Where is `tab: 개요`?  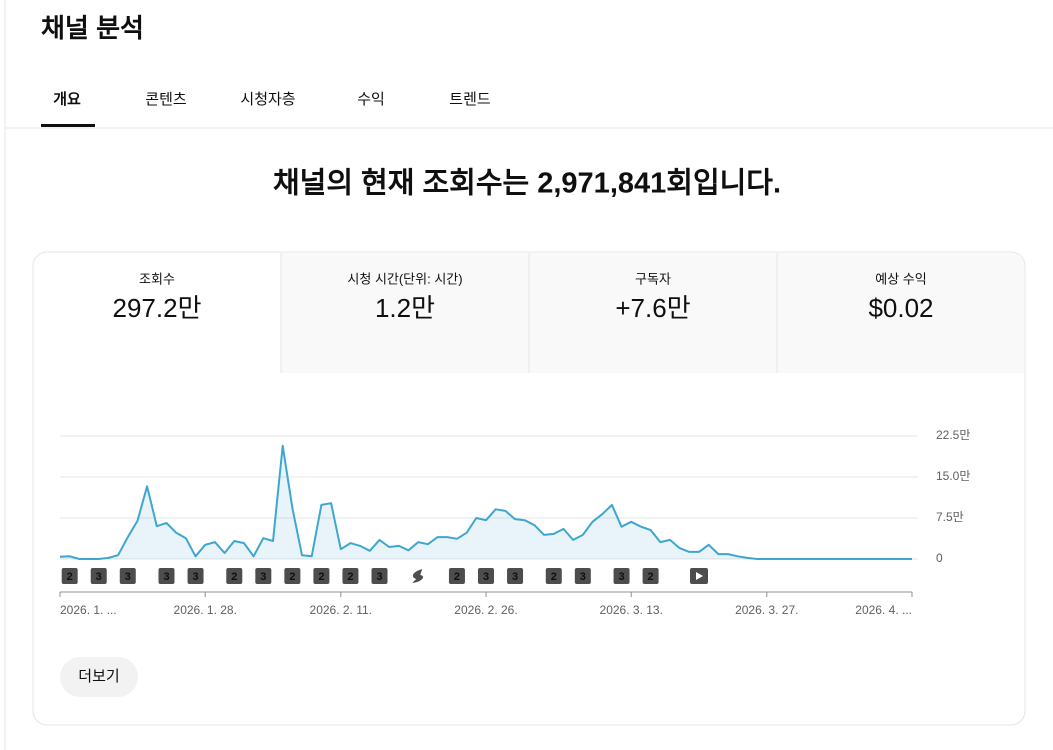 tab: 개요 is located at coordinates (67, 99).